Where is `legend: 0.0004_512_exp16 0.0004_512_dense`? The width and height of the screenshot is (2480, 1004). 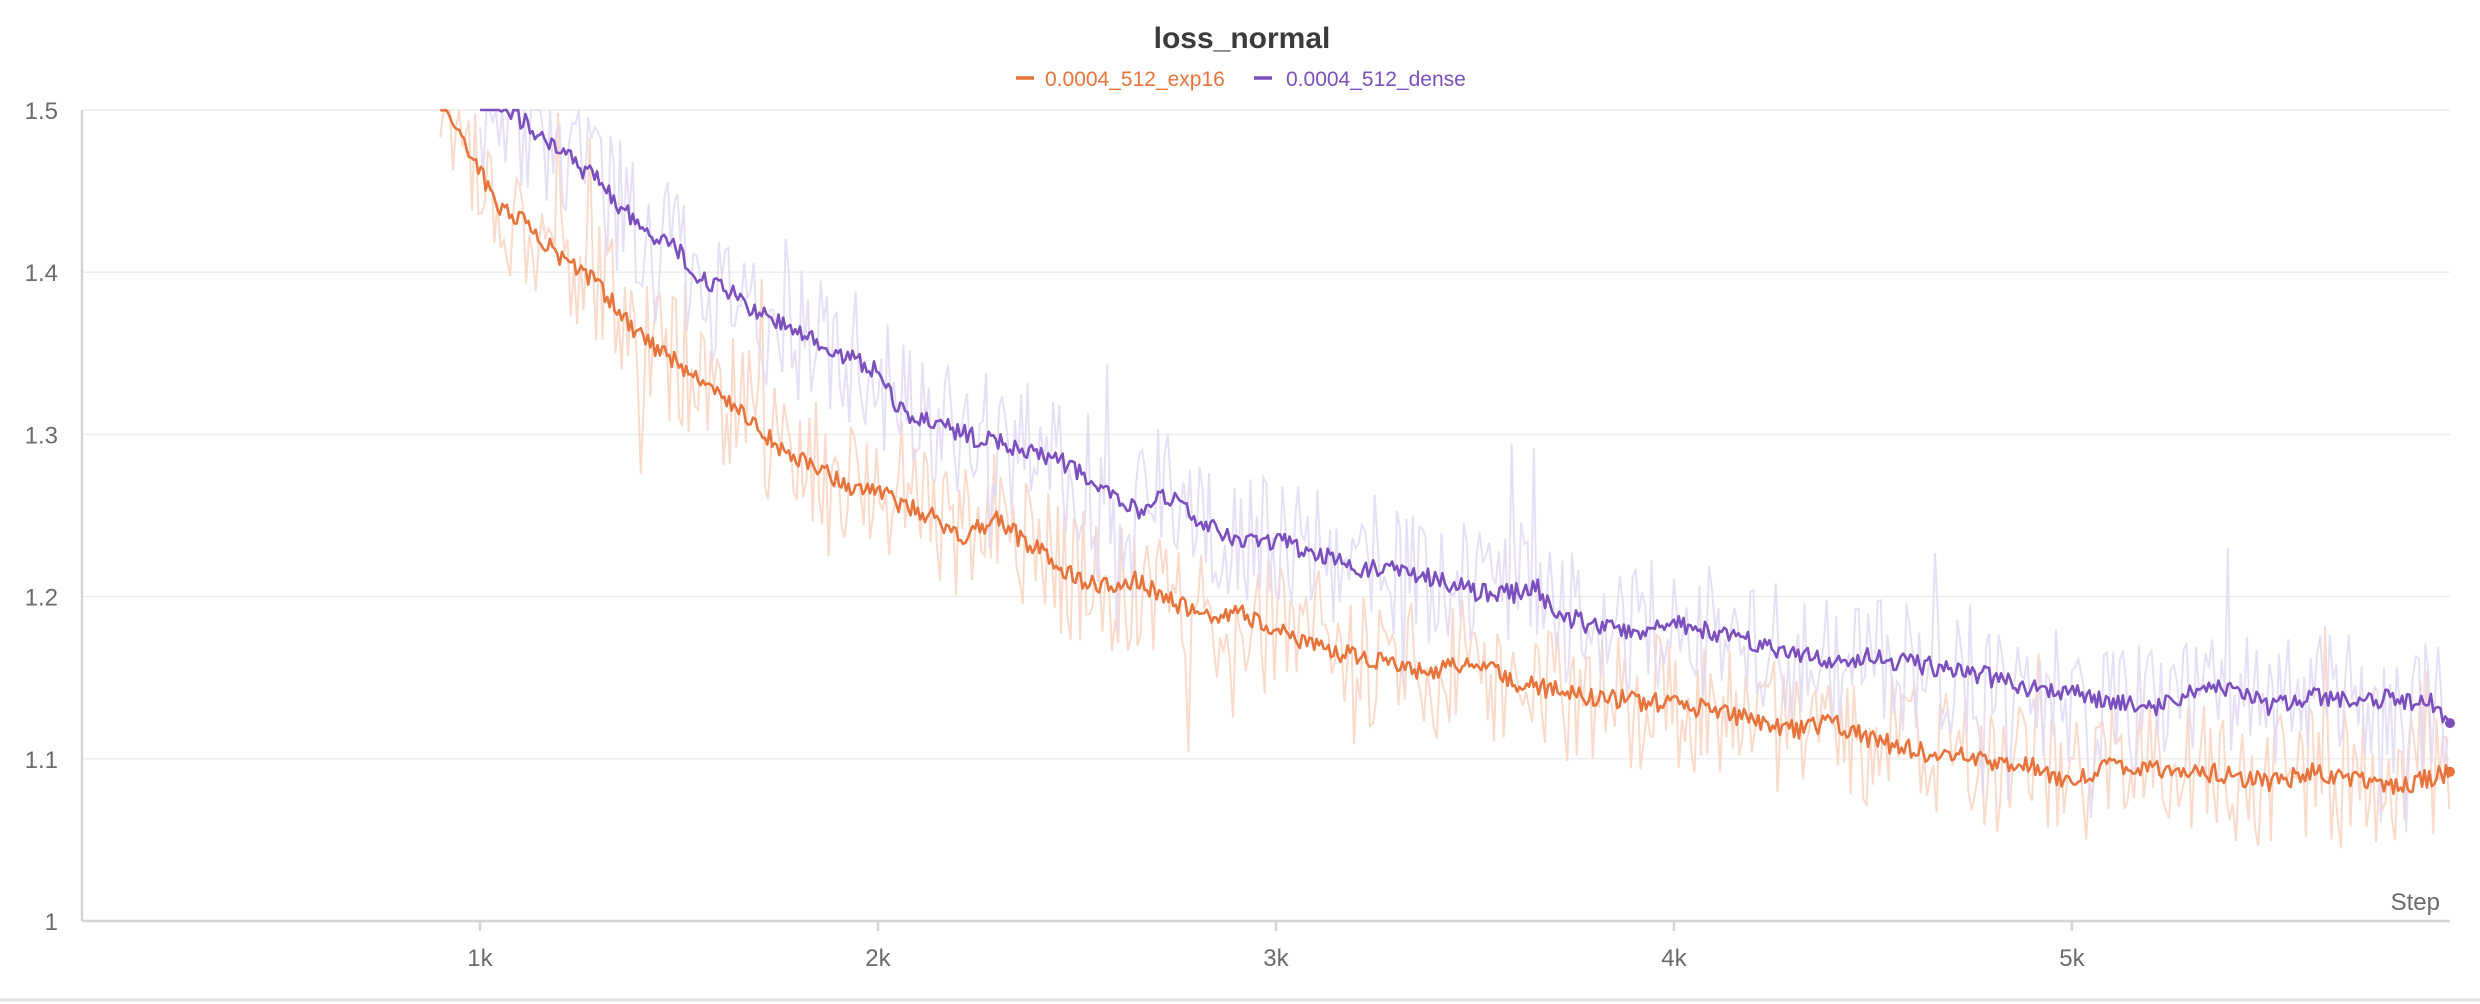
legend: 0.0004_512_exp16 0.0004_512_dense is located at coordinates (1241, 79).